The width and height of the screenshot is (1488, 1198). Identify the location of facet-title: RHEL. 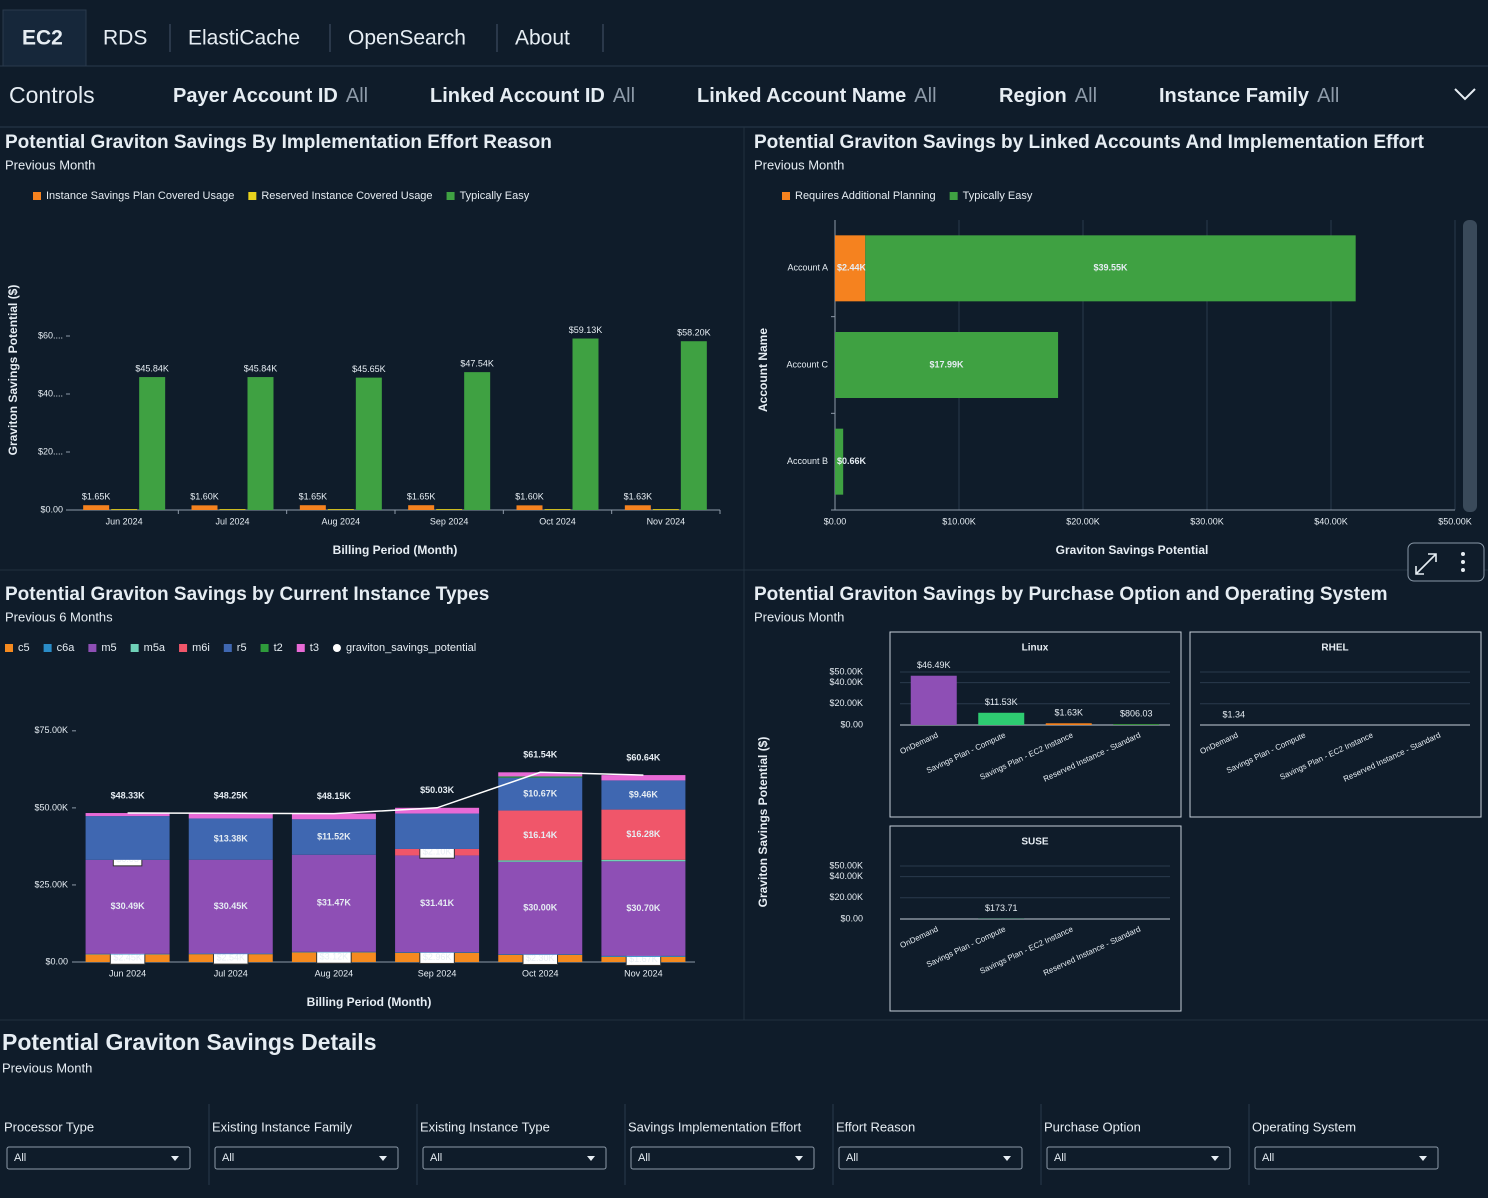
(1334, 648).